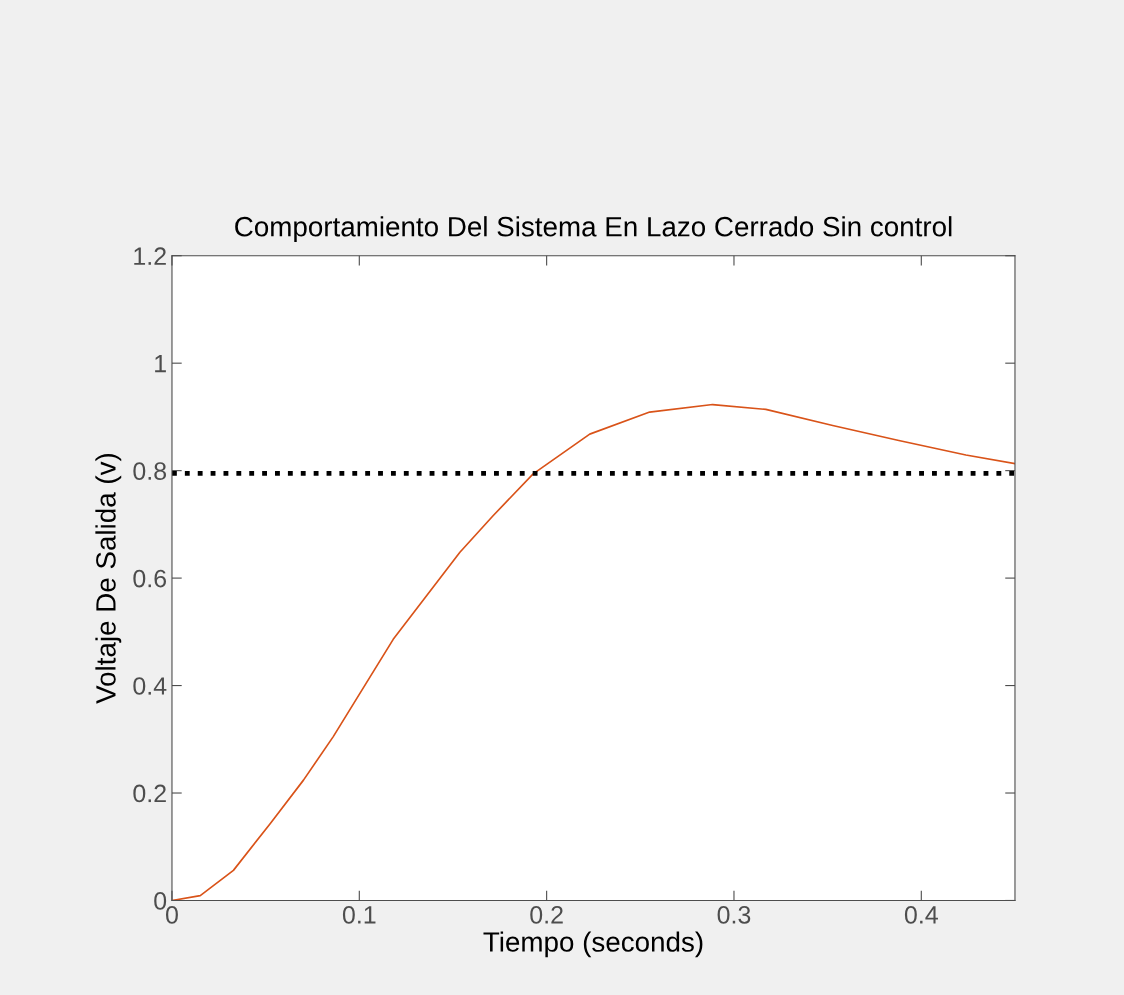 This screenshot has height=995, width=1124. Describe the element at coordinates (160, 364) in the screenshot. I see `y-tick-label: 1` at that location.